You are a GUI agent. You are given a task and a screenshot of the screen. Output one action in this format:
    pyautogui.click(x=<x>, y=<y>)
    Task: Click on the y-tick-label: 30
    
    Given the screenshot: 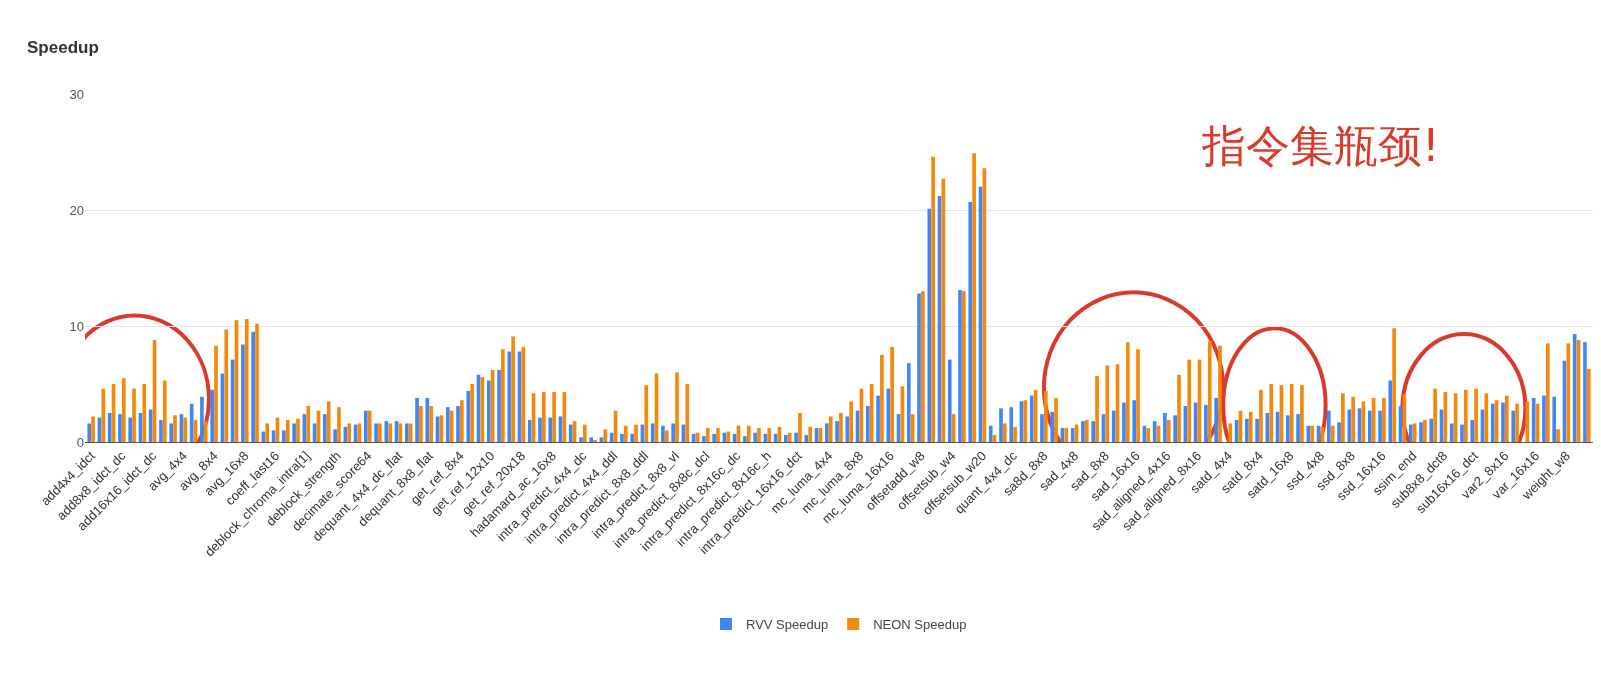 What is the action you would take?
    pyautogui.click(x=76, y=94)
    